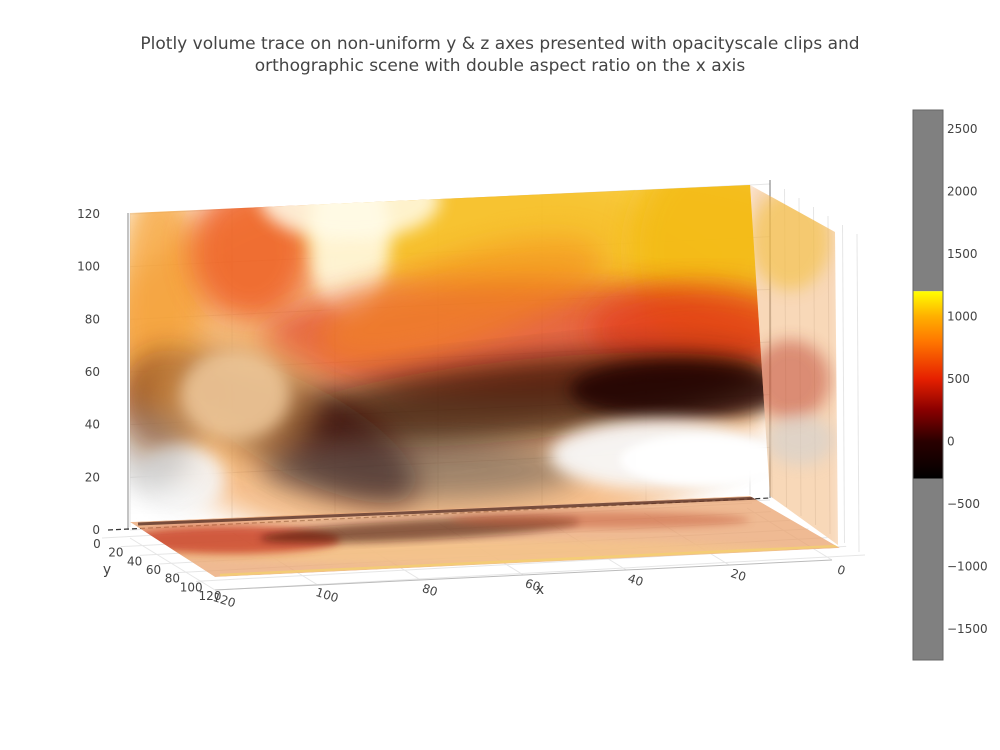 This screenshot has height=750, width=1000. What do you see at coordinates (928, 201) in the screenshot?
I see `colorbar-upper-clip` at bounding box center [928, 201].